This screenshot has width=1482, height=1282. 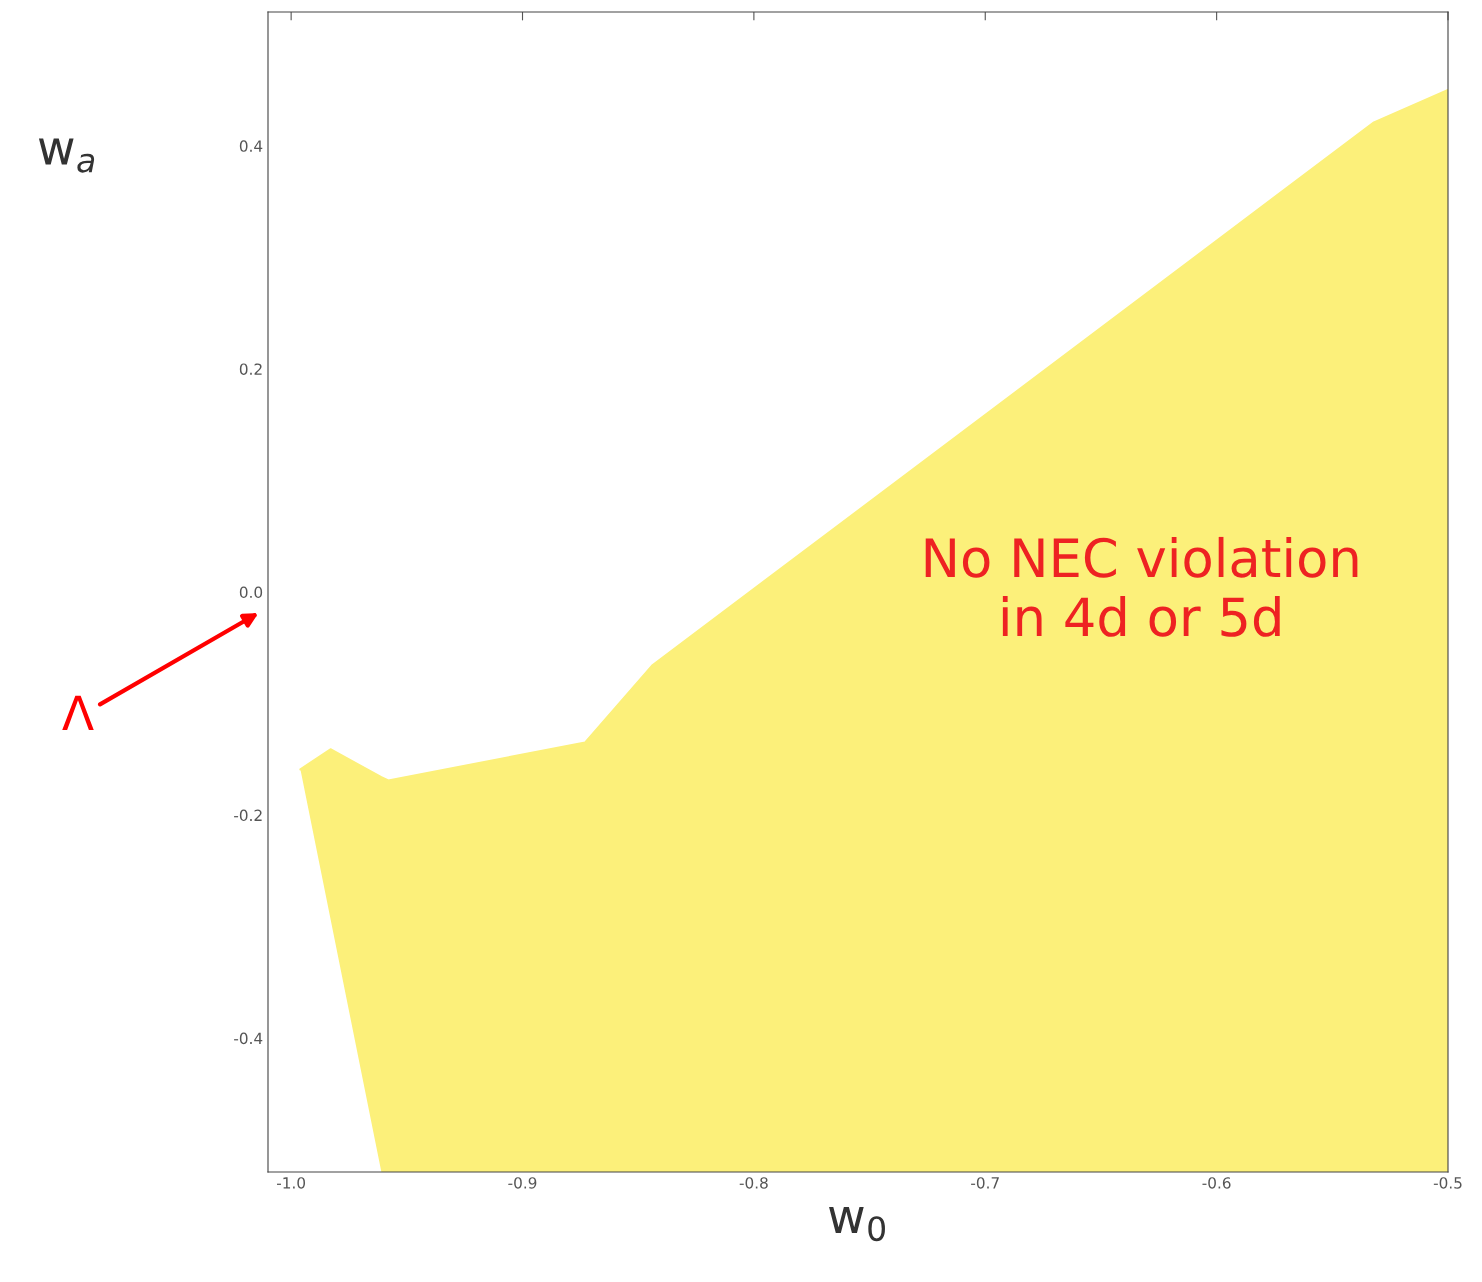 What do you see at coordinates (66, 155) in the screenshot?
I see `y-axis-title: w$_{a}$` at bounding box center [66, 155].